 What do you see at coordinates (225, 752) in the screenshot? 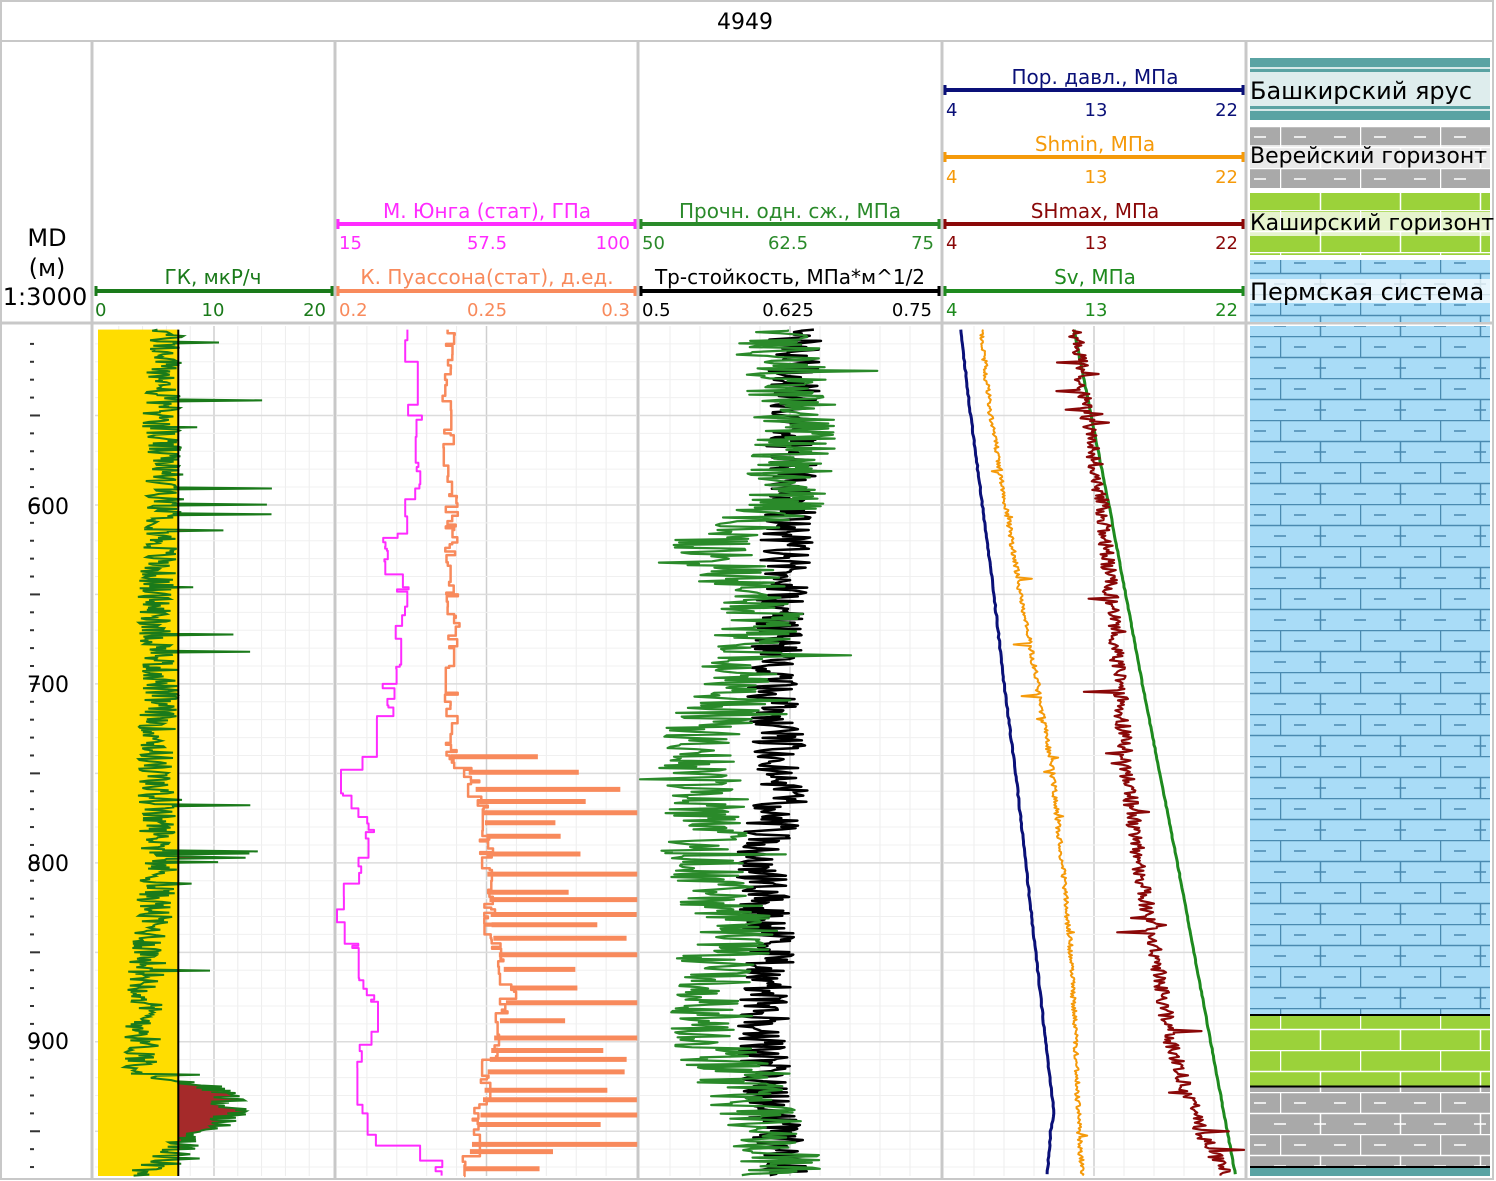
I see `gk-shale-fill` at bounding box center [225, 752].